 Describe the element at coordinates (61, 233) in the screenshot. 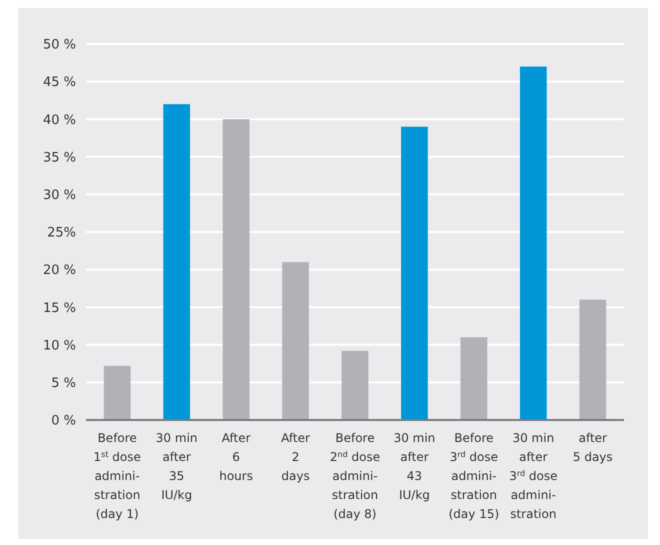

I see `y-tick-label: 25%` at that location.